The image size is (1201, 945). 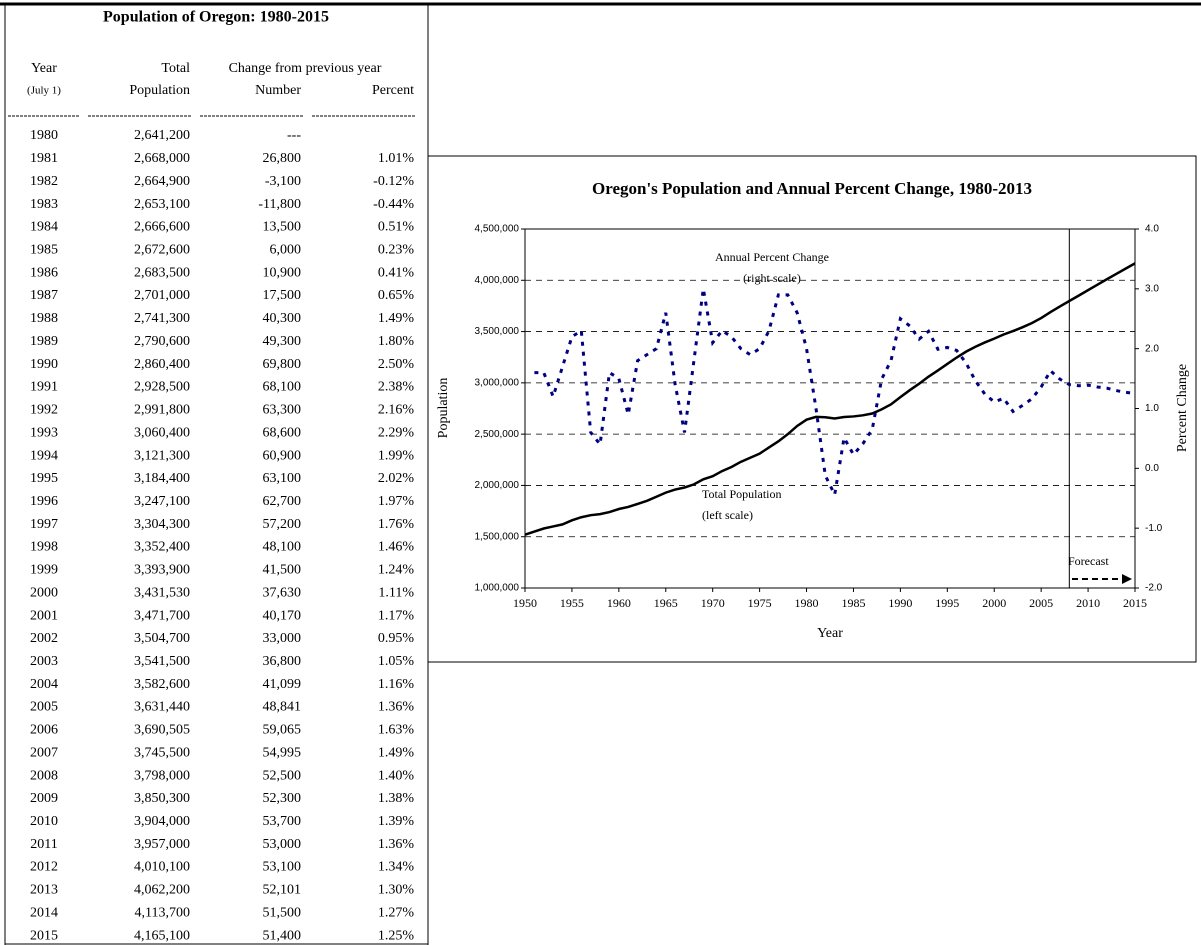 What do you see at coordinates (159, 90) in the screenshot?
I see `header: Population` at bounding box center [159, 90].